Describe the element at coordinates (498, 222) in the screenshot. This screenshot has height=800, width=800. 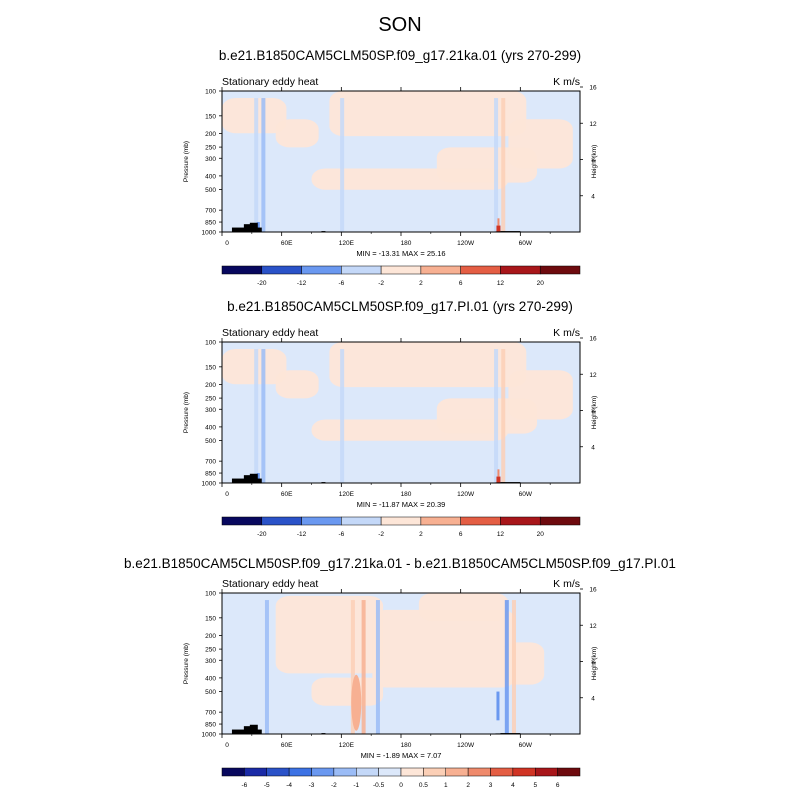
I see `positive-core-edge` at that location.